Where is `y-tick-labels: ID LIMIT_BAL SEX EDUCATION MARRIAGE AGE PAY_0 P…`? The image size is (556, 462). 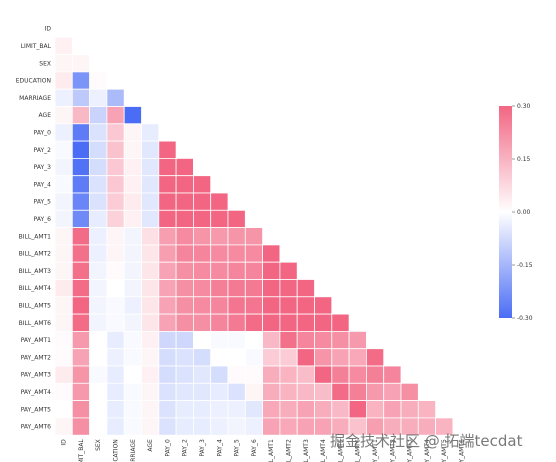
y-tick-labels: ID LIMIT_BAL SEX EDUCATION MARRIAGE AGE PAY_0 P… is located at coordinates (34, 228).